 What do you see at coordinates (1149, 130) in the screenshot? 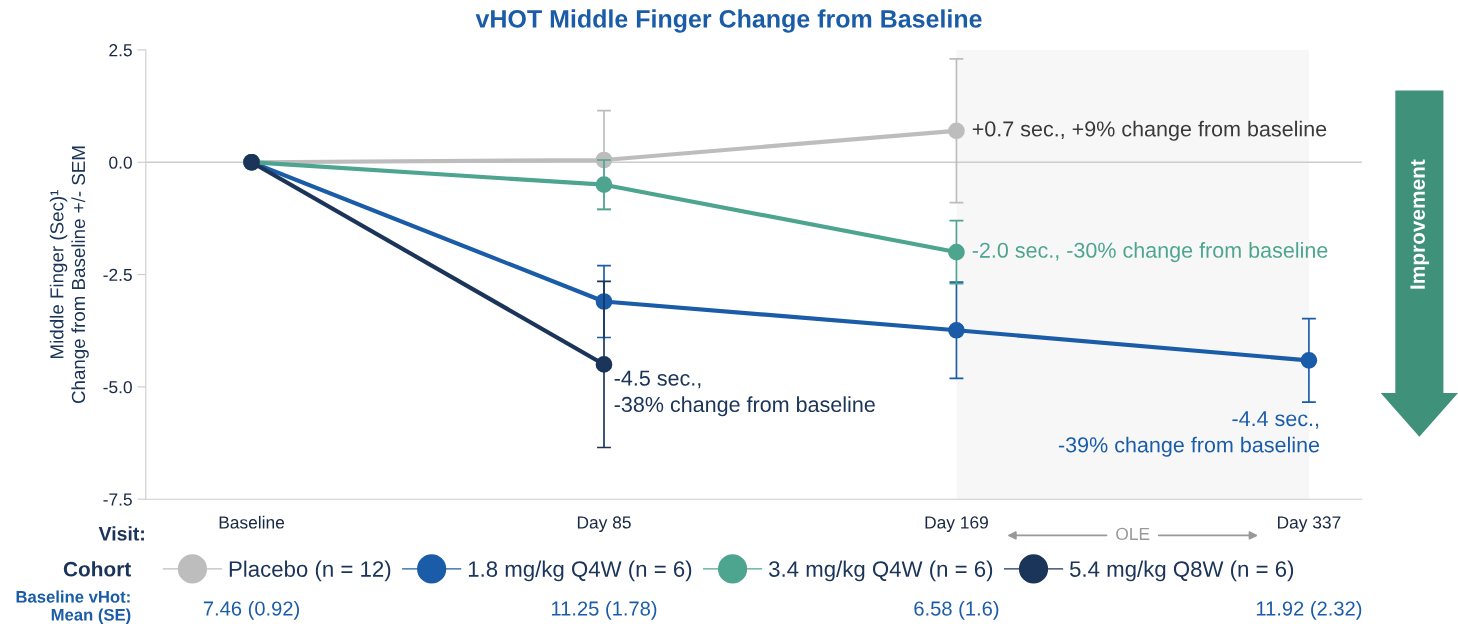
I see `annotation: +0.7 sec., +9% change from baseline` at bounding box center [1149, 130].